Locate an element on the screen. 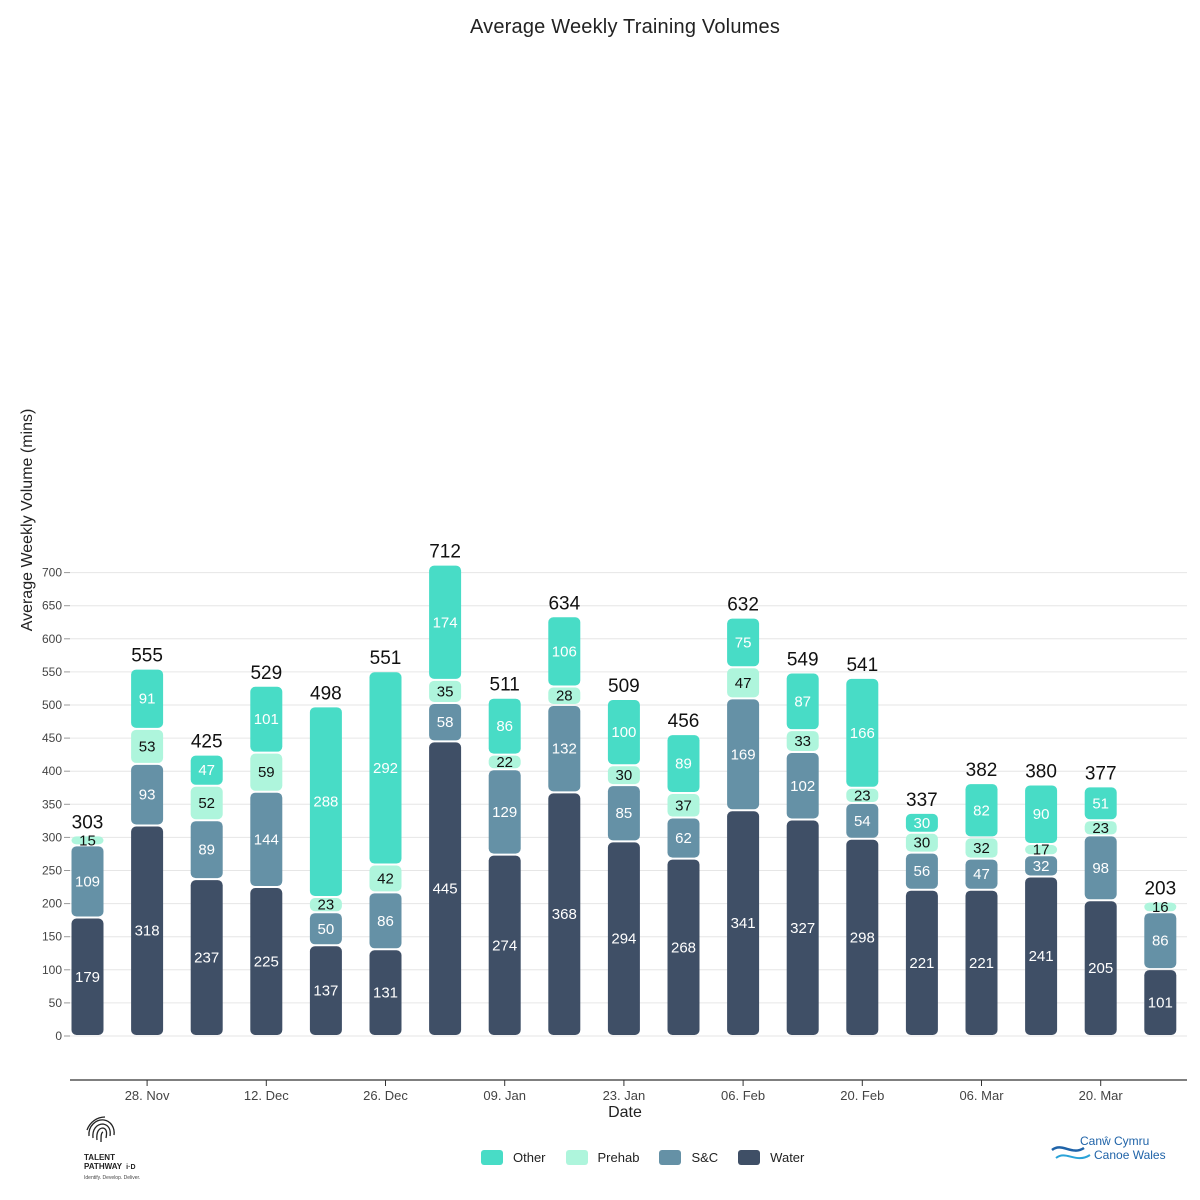 This screenshot has width=1200, height=1200. data-label: 298 is located at coordinates (862, 937).